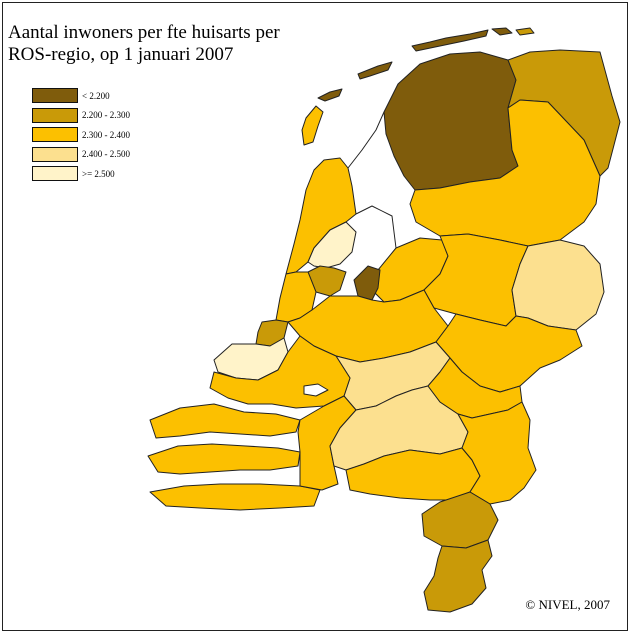 The width and height of the screenshot is (632, 635). Describe the element at coordinates (81, 96) in the screenshot. I see `legend-item: < 2.200` at that location.